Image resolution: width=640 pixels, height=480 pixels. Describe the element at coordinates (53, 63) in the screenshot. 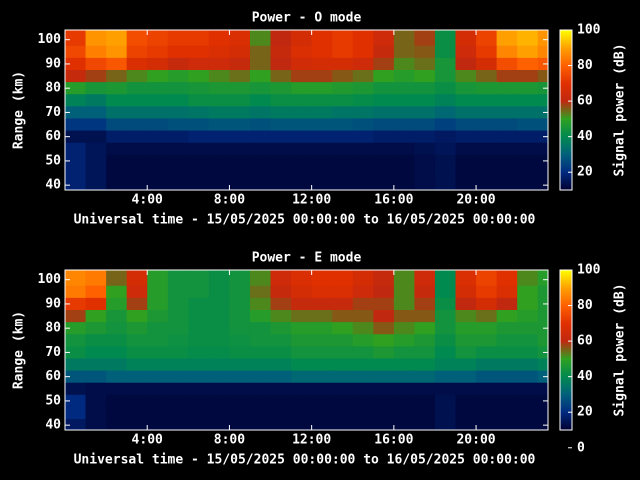

I see `y-tick-label: 90` at that location.